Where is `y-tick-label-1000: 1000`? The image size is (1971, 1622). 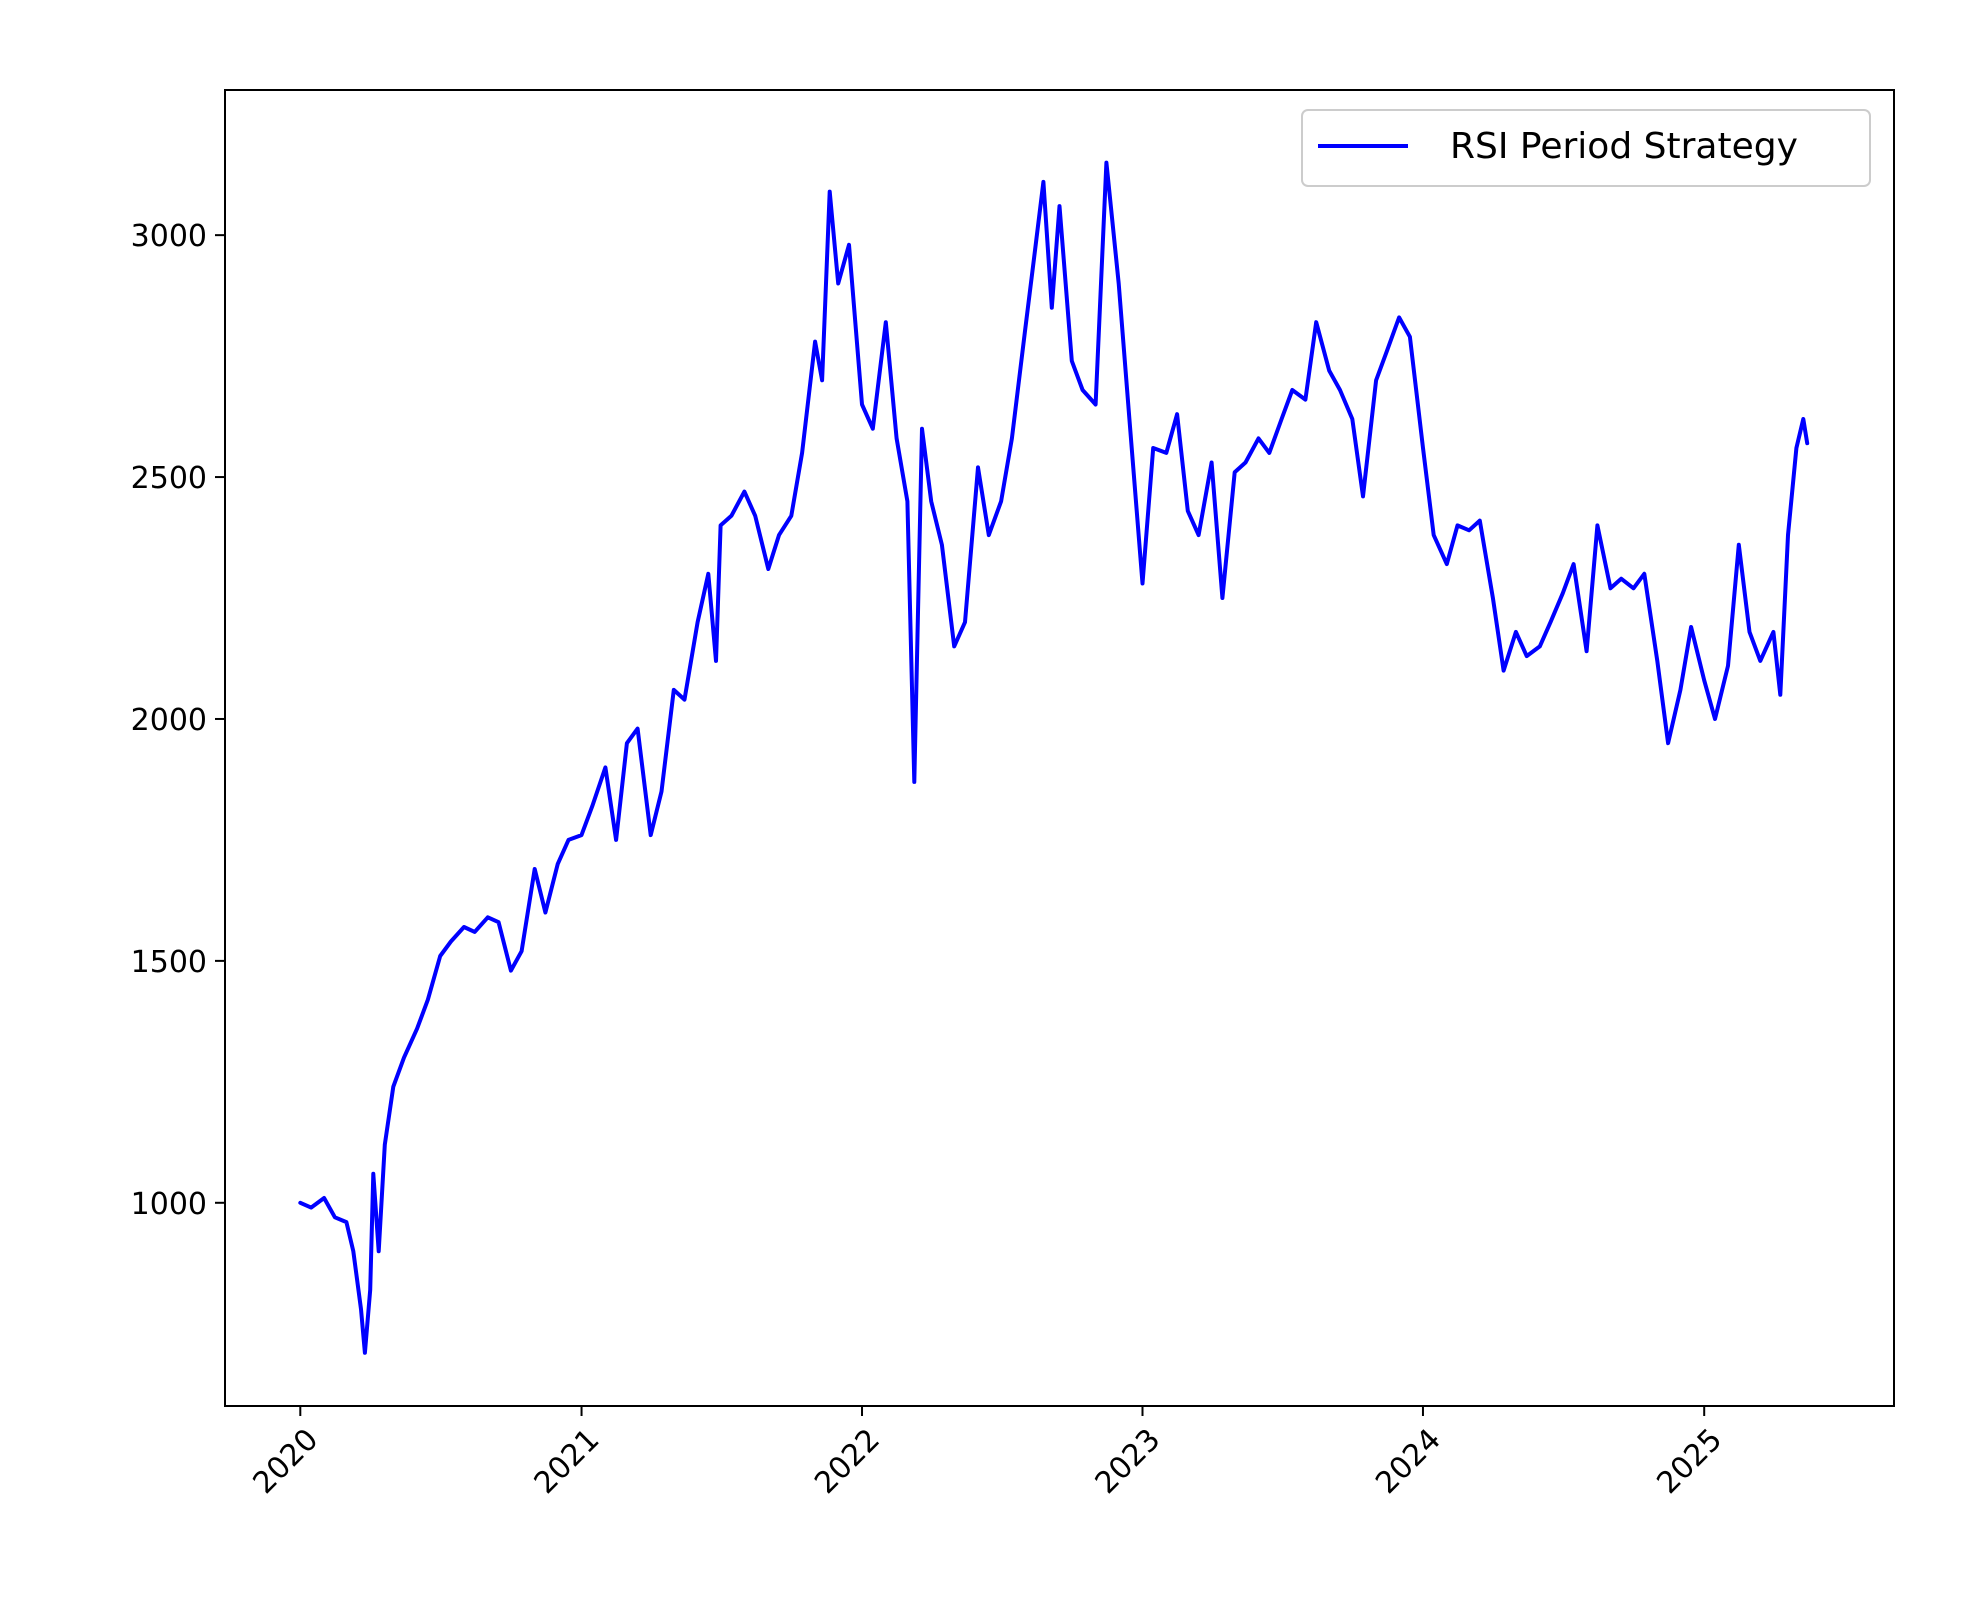 y-tick-label-1000: 1000 is located at coordinates (169, 1204).